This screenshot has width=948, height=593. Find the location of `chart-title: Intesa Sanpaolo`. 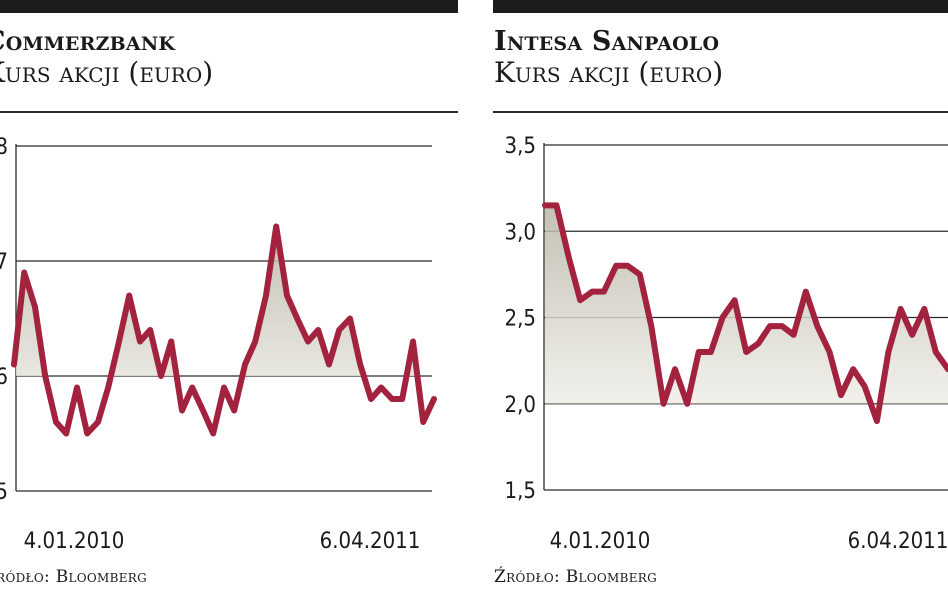

chart-title: Intesa Sanpaolo is located at coordinates (607, 41).